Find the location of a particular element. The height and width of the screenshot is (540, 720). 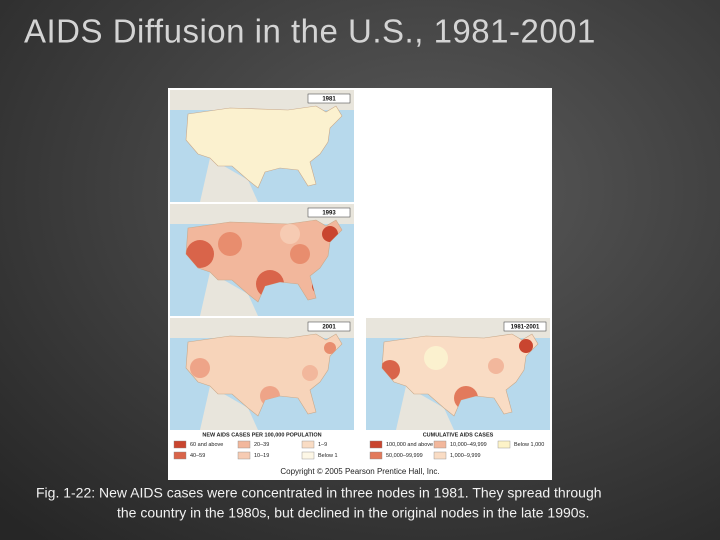

map: 1981-2001 is located at coordinates (458, 374).